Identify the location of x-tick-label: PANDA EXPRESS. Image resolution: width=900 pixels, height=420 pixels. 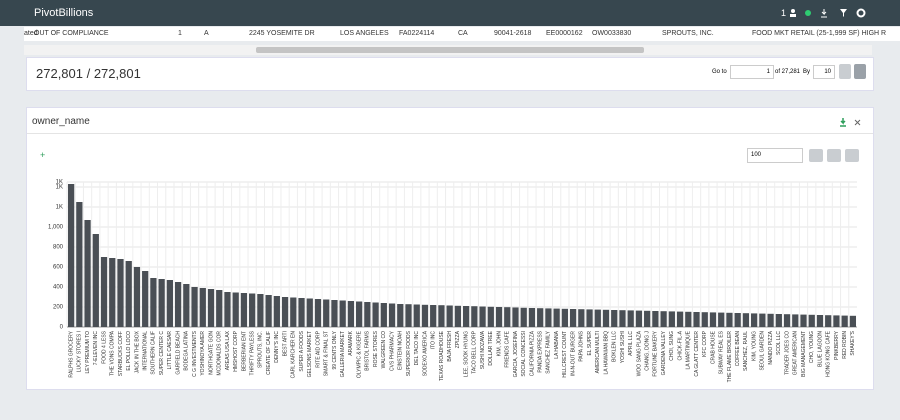
(541, 351).